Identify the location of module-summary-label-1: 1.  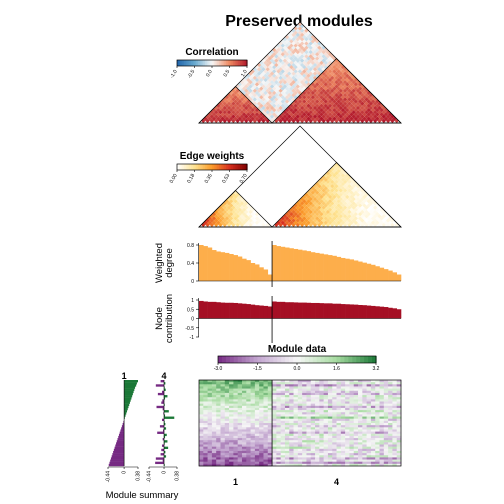
(124, 376).